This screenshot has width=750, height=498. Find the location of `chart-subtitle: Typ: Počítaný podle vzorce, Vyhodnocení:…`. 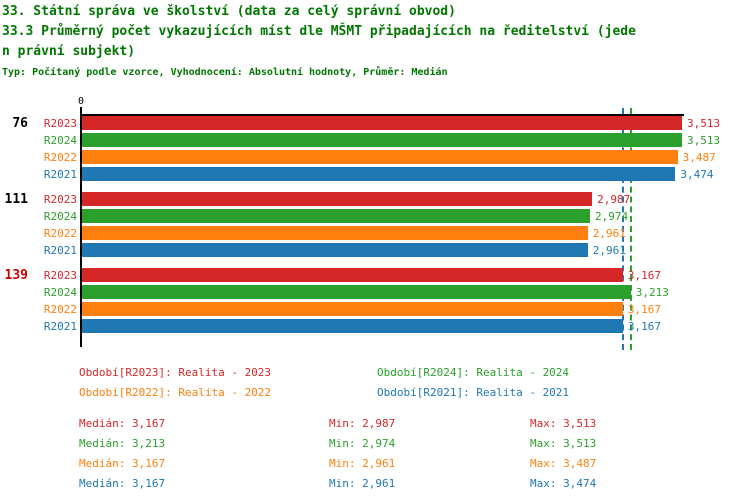

chart-subtitle: Typ: Počítaný podle vzorce, Vyhodnocení:… is located at coordinates (225, 72).